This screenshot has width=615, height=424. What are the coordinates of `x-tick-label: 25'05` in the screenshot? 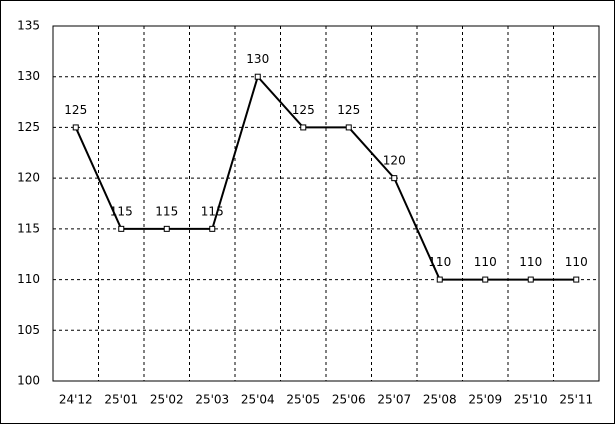 It's located at (303, 400).